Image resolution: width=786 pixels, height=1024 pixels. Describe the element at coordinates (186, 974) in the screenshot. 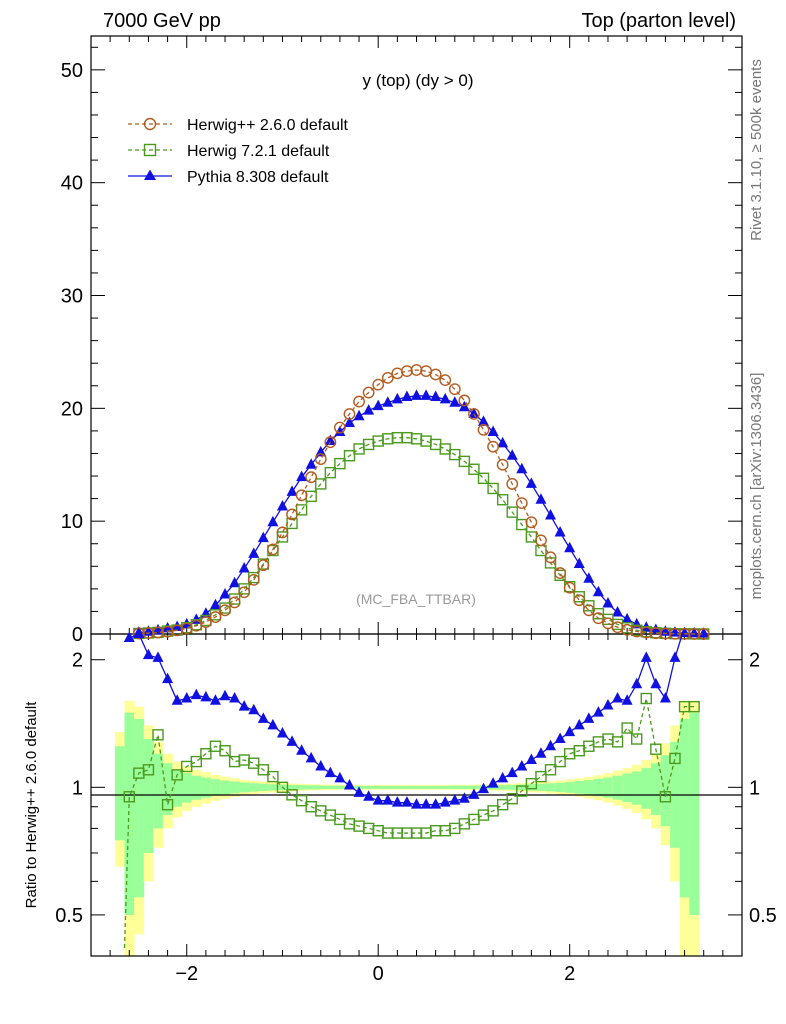

I see `x-tick-label: −2` at that location.